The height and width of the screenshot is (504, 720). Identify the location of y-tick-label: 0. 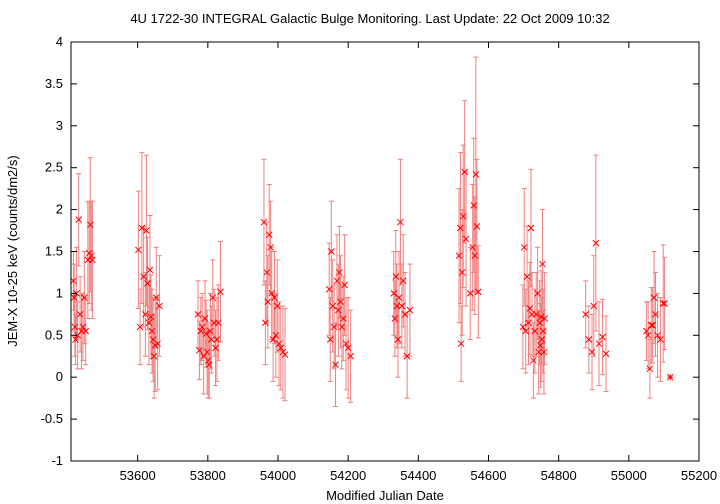
(59, 376).